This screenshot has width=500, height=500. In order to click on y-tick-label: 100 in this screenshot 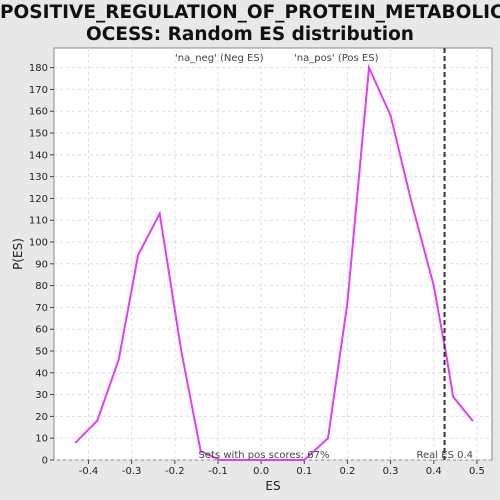, I will do `click(38, 243)`.